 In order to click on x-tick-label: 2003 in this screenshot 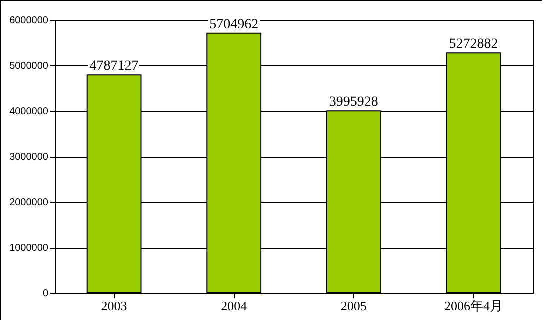, I will do `click(114, 306)`.